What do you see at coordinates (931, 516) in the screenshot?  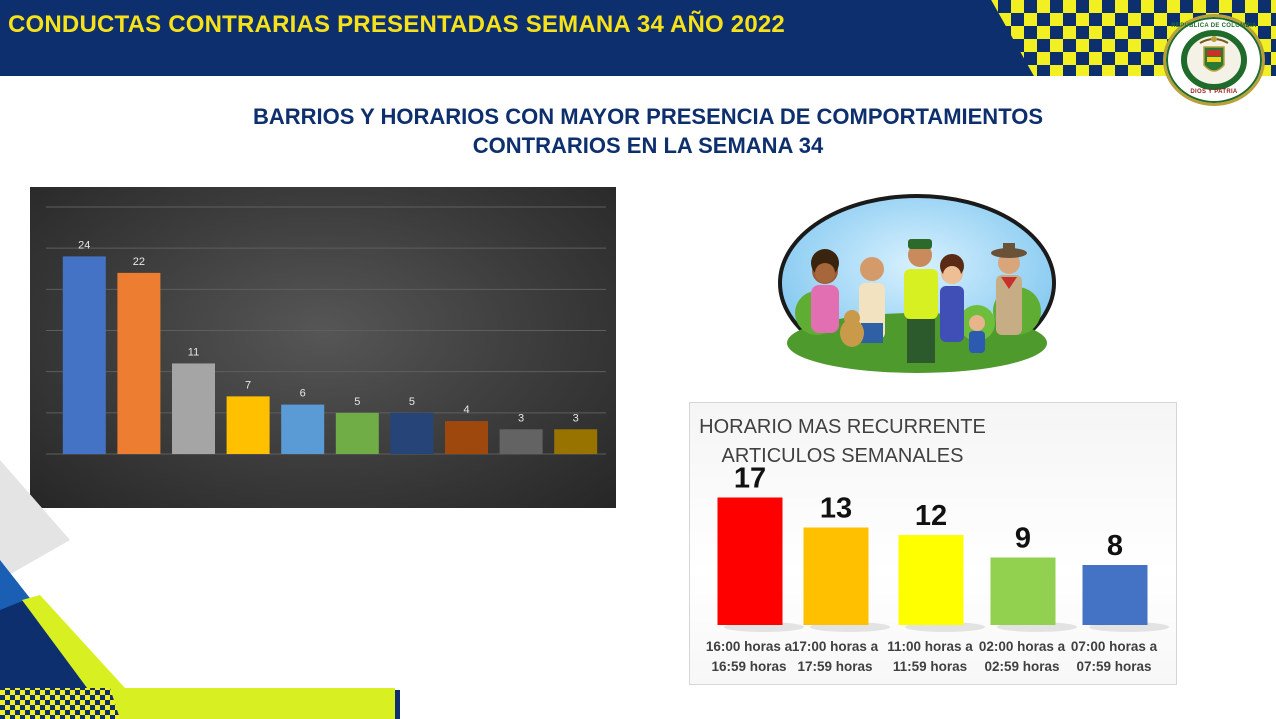 I see `data-label: 12` at bounding box center [931, 516].